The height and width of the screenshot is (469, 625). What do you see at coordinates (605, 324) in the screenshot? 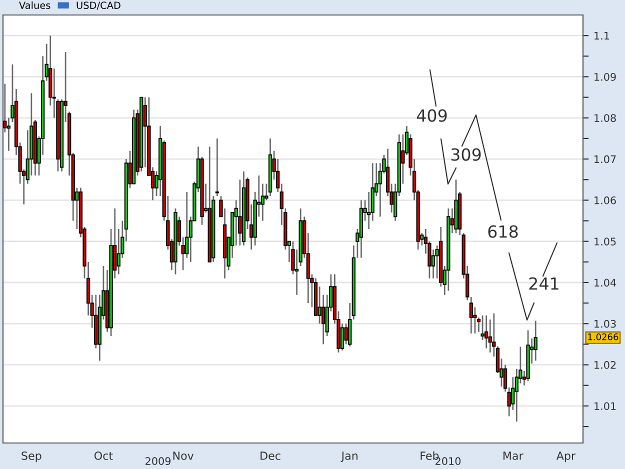
I see `y-tick-label: 1.03` at bounding box center [605, 324].